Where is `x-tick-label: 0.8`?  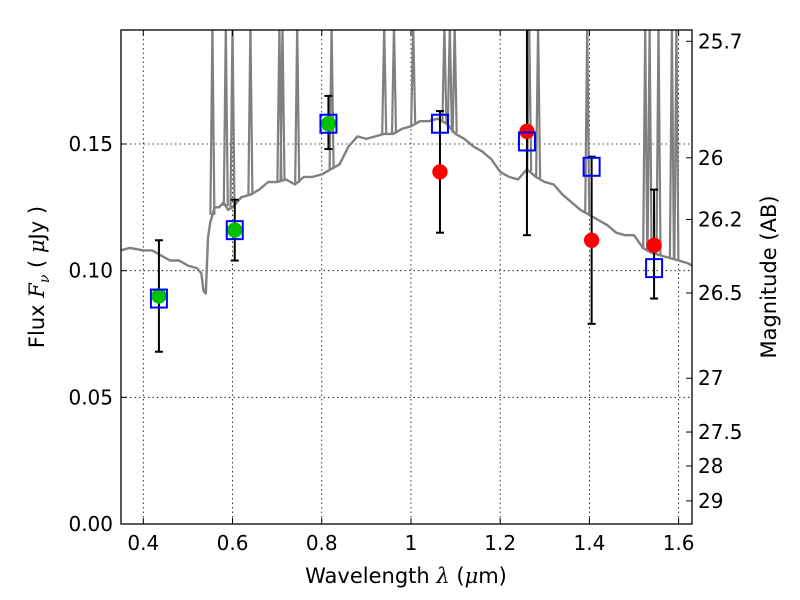
x-tick-label: 0.8 is located at coordinates (322, 543).